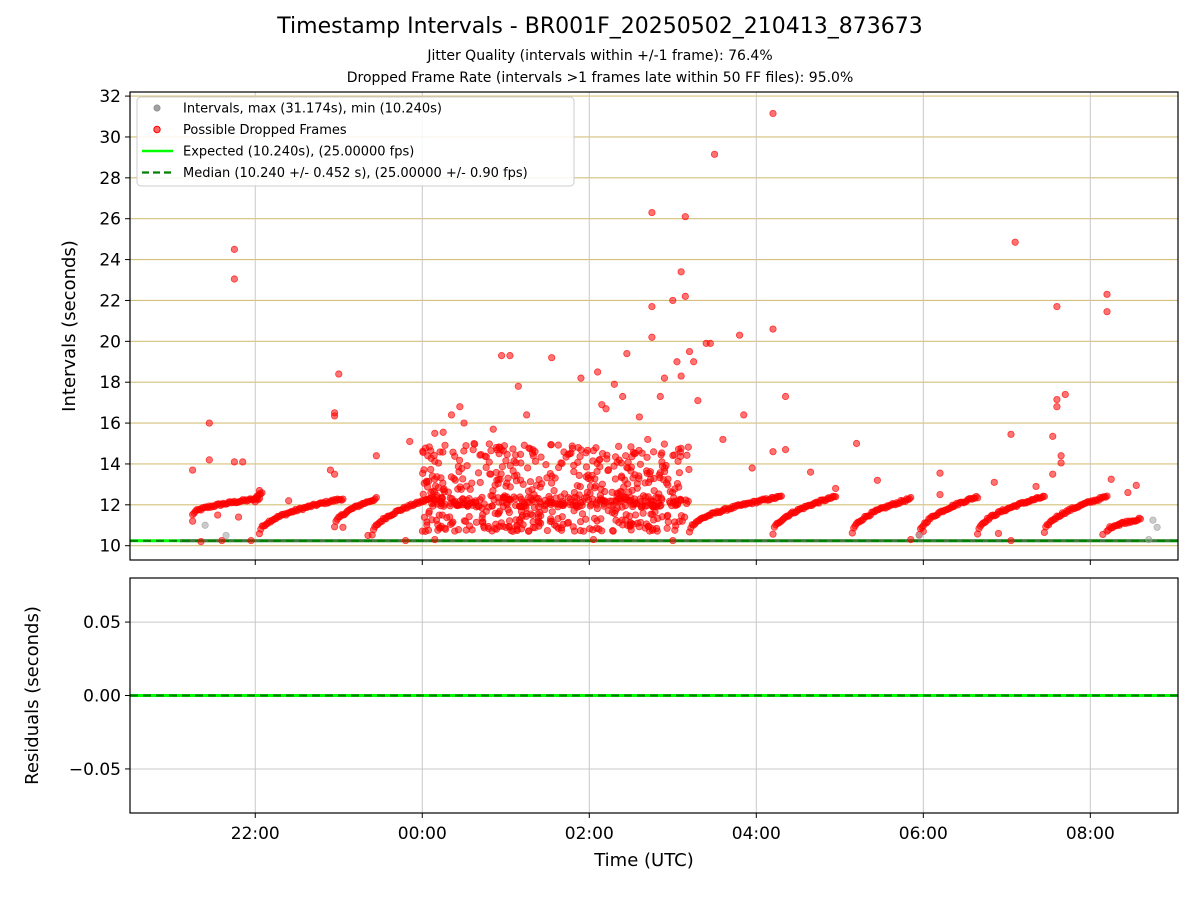  What do you see at coordinates (110, 506) in the screenshot?
I see `y-tick-label: 12` at bounding box center [110, 506].